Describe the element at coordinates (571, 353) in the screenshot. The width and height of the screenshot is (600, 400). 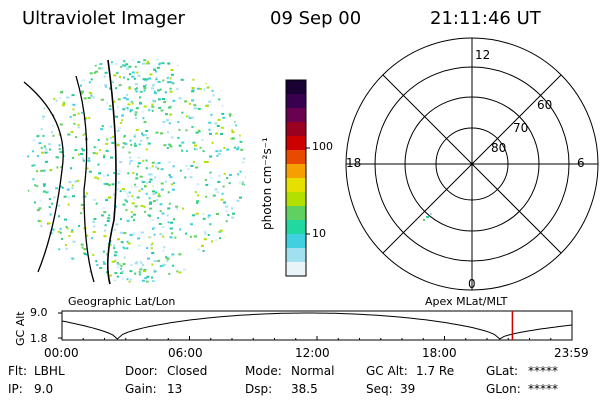
I see `altitude-xtick-2359: 23:59` at that location.